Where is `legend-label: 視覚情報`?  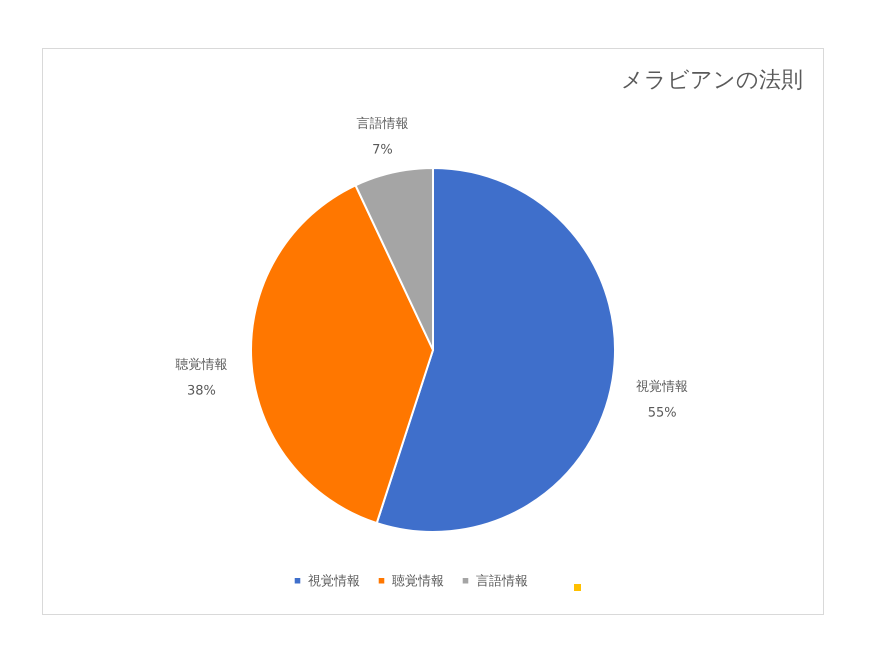
legend-label: 視覚情報 is located at coordinates (334, 581).